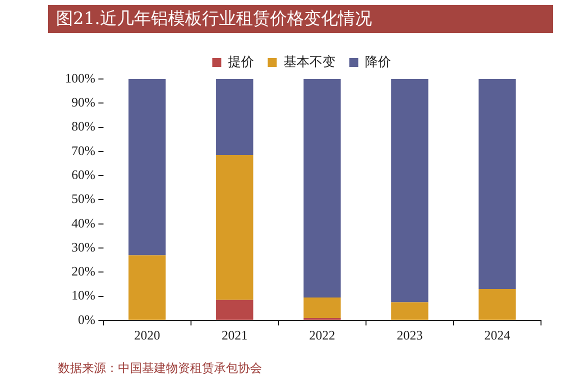 The image size is (583, 389). What do you see at coordinates (300, 19) in the screenshot?
I see `chart-title: 图21.近几年铝模板行业租赁价格变化情况` at bounding box center [300, 19].